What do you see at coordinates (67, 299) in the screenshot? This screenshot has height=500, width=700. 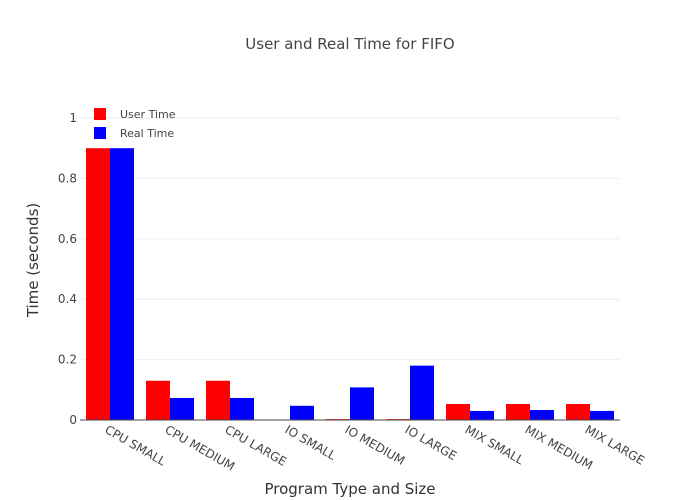 I see `y-tick-label: 0.4` at bounding box center [67, 299].